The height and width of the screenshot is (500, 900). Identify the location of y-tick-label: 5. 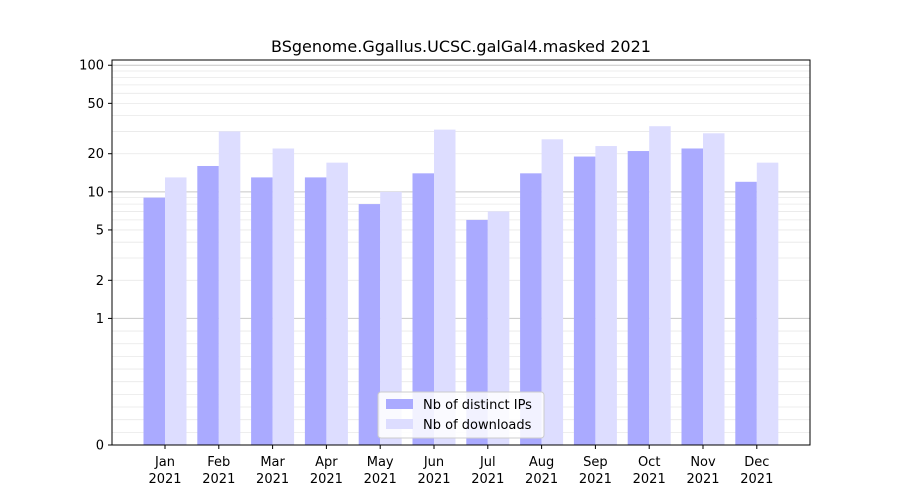
(100, 230).